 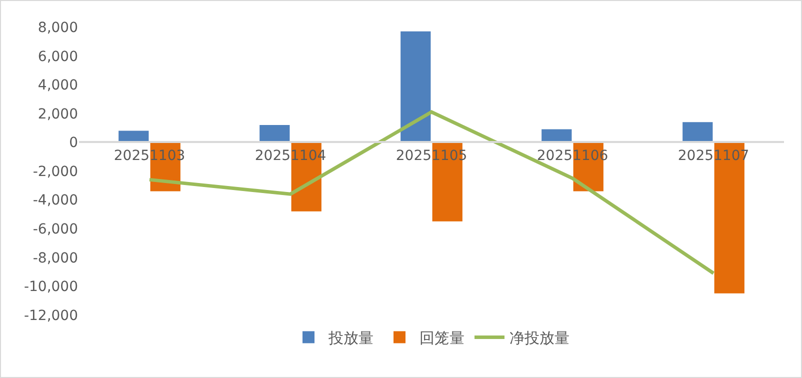 I want to click on y-tick-label: 6,000, so click(x=58, y=56).